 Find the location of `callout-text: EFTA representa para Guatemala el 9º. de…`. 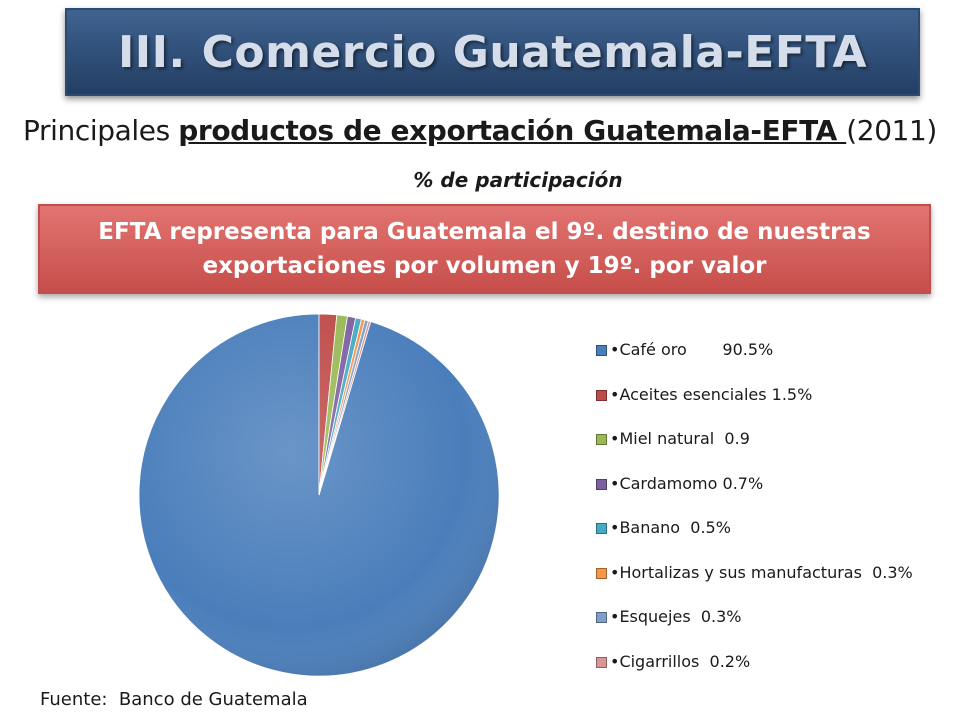

callout-text: EFTA representa para Guatemala el 9º. de… is located at coordinates (484, 249).